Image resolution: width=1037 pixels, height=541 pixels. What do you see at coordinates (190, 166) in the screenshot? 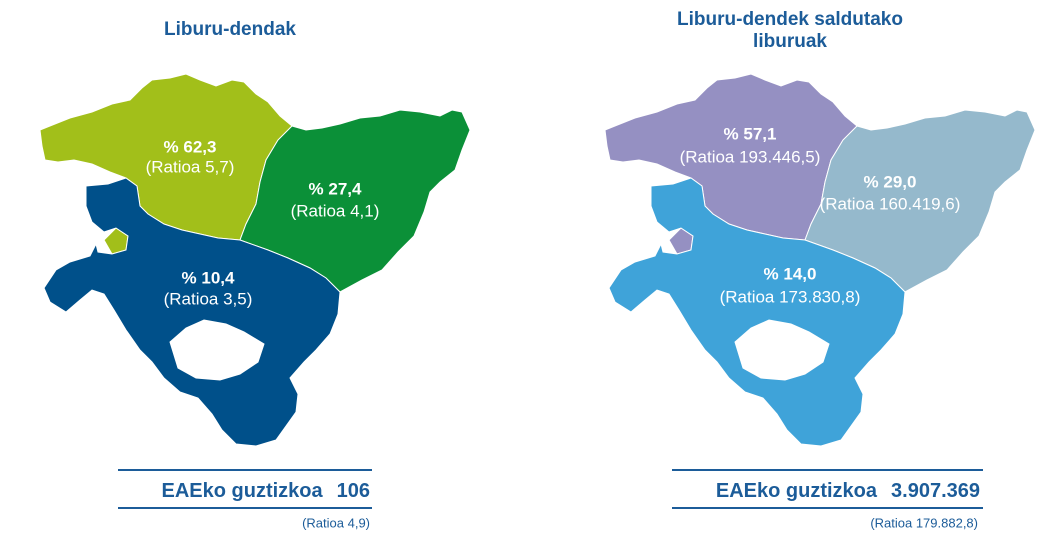
I see `region-ratio: (Ratioa 5,7)` at bounding box center [190, 166].